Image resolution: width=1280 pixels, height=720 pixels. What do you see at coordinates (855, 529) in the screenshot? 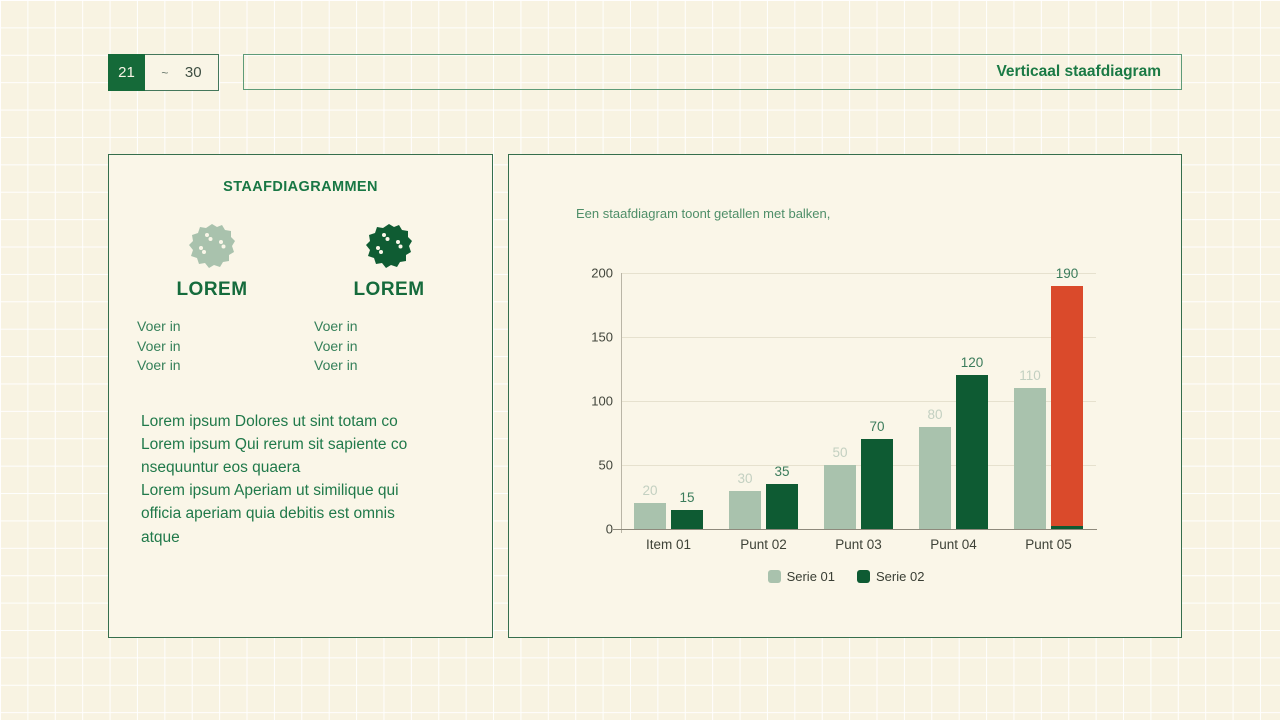
I see `chart-baseline` at bounding box center [855, 529].